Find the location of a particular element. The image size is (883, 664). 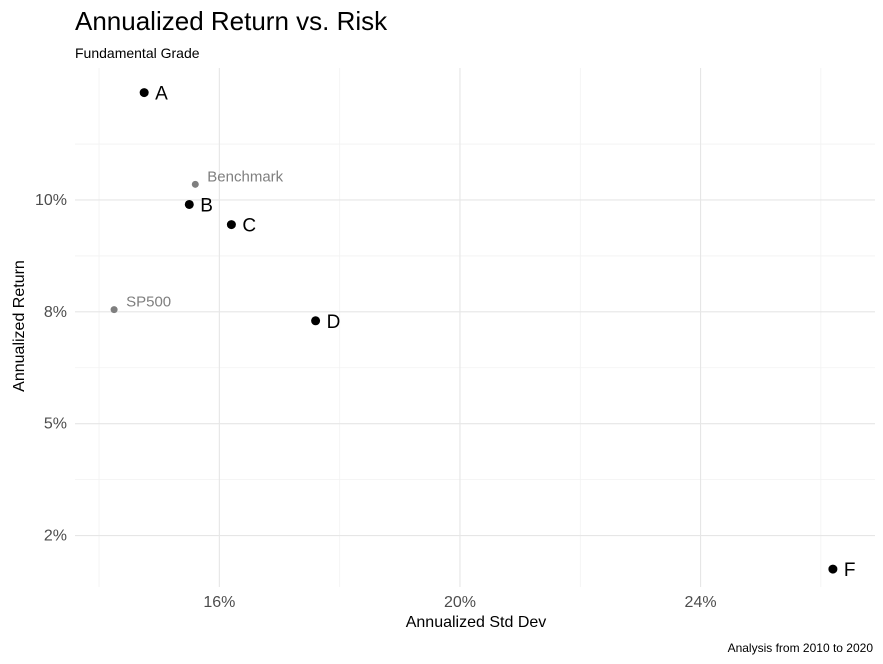

point-label-benchmark: Benchmark is located at coordinates (245, 176).